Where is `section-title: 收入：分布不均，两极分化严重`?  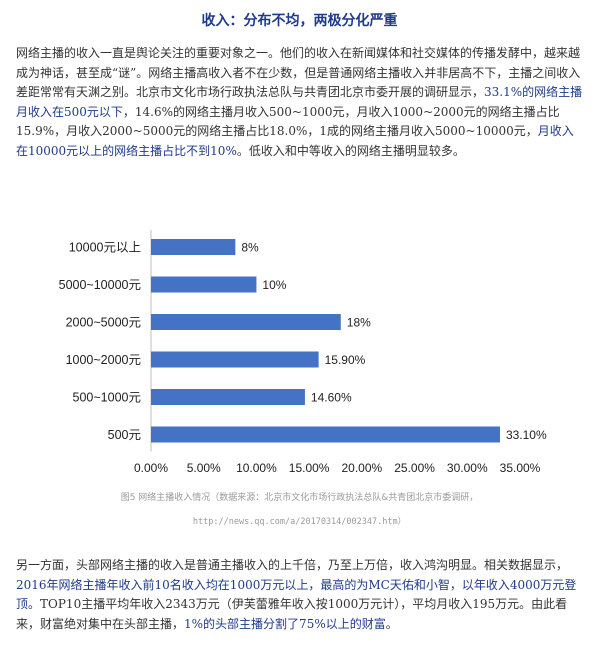
section-title: 收入：分布不均，两极分化严重 is located at coordinates (299, 21).